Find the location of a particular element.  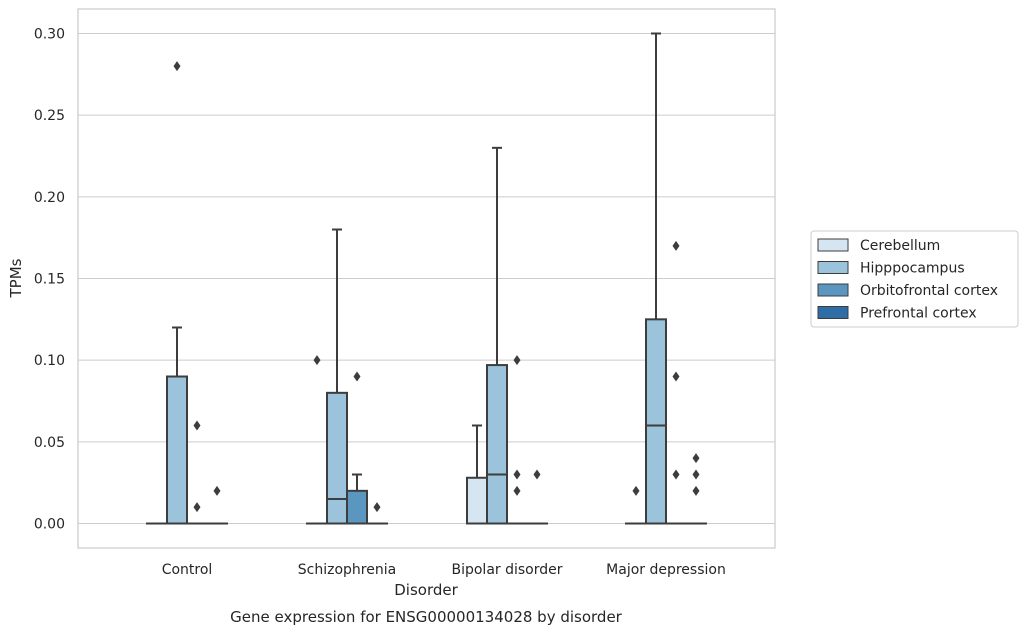

y-axis-label: TPMs is located at coordinates (16, 278).